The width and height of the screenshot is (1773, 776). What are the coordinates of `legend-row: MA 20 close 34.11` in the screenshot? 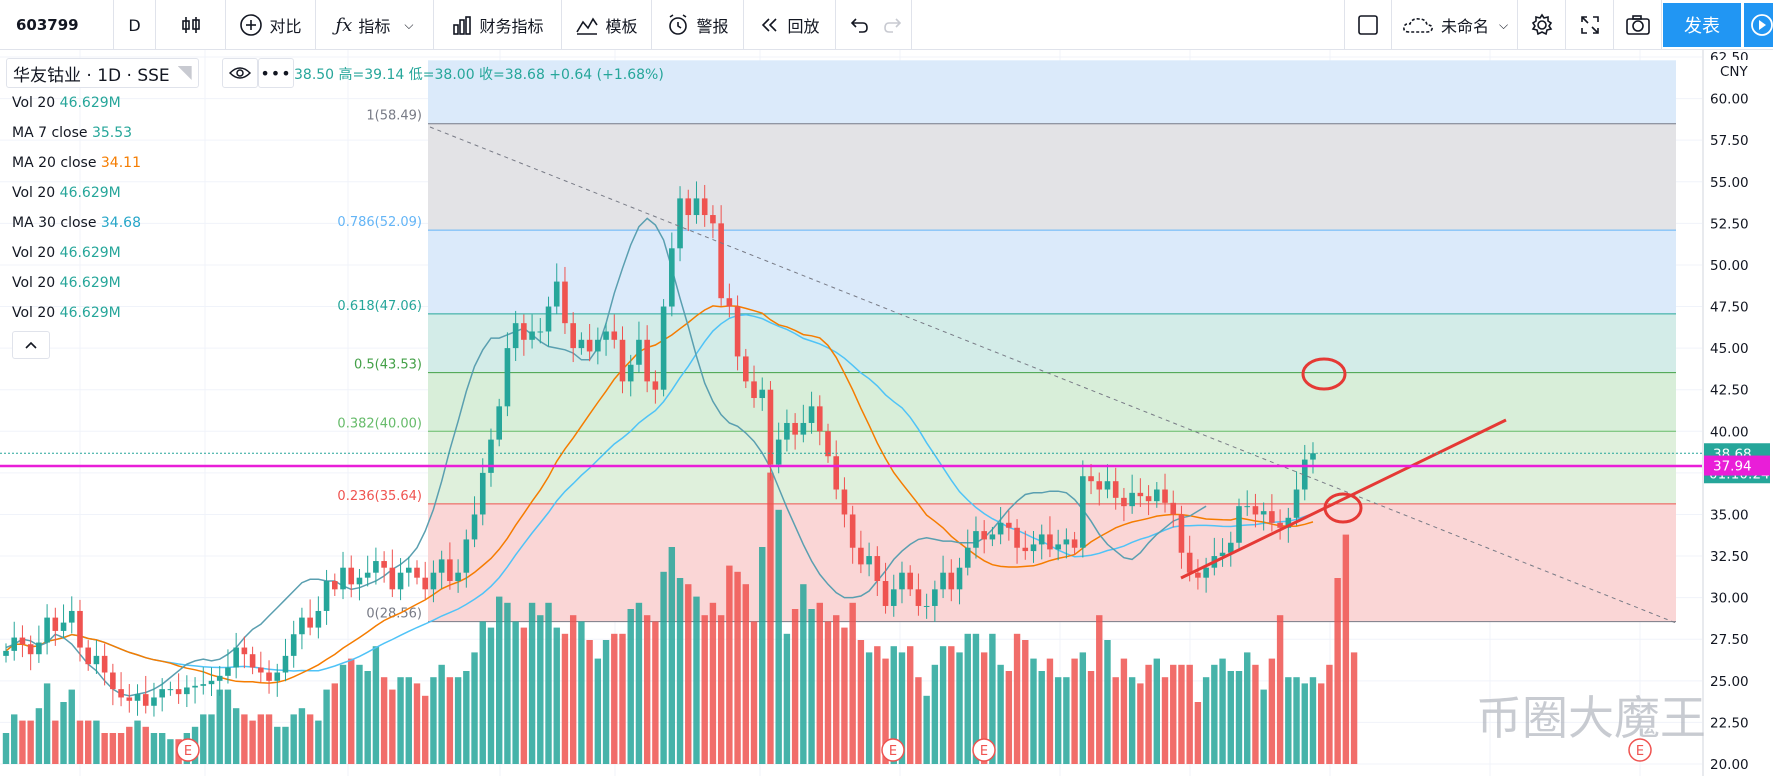 It's located at (76, 163).